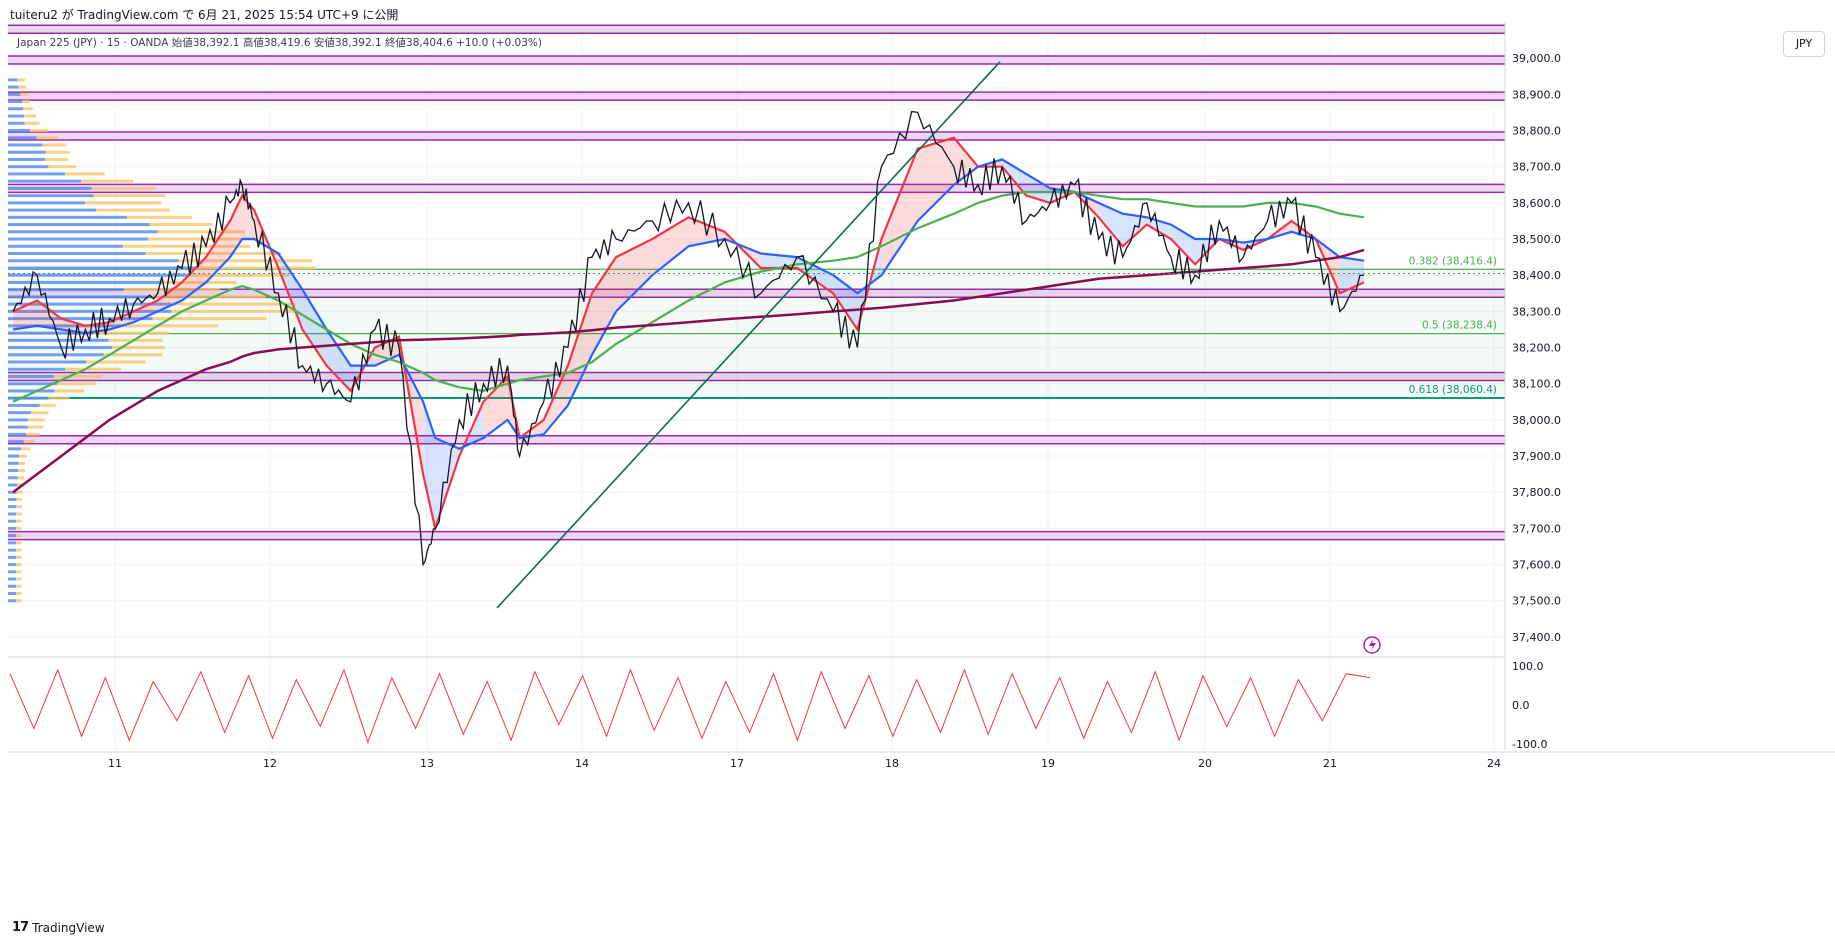  What do you see at coordinates (1536, 565) in the screenshot?
I see `price-tick-label: 37,600.0` at bounding box center [1536, 565].